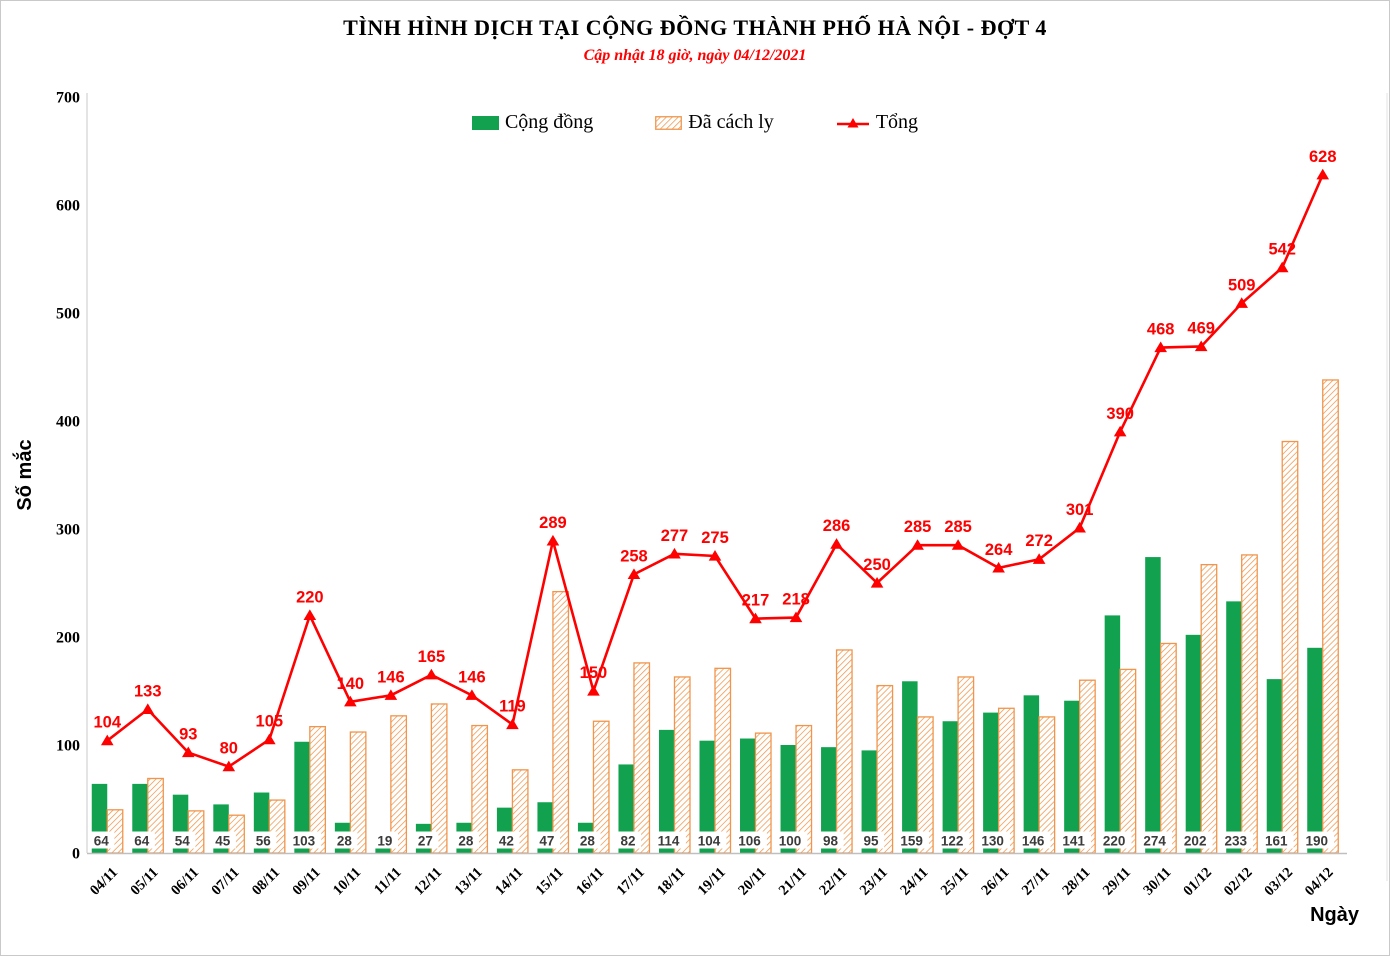  What do you see at coordinates (509, 882) in the screenshot?
I see `x-tick-label: 14/11` at bounding box center [509, 882].